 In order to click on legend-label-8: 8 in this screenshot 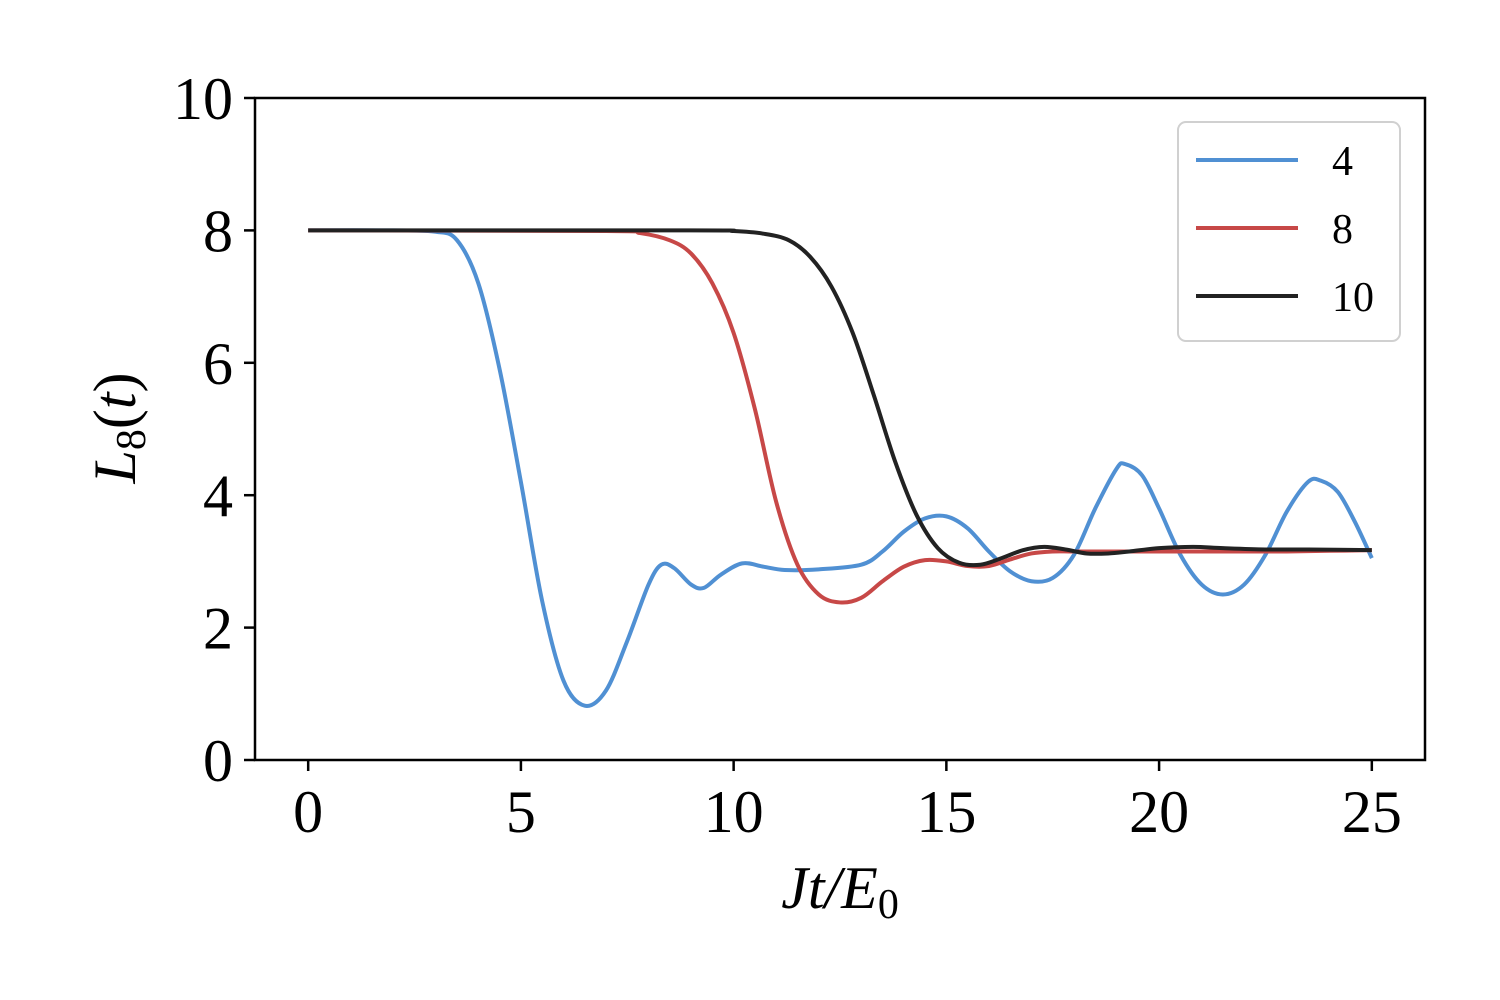, I will do `click(1342, 230)`.